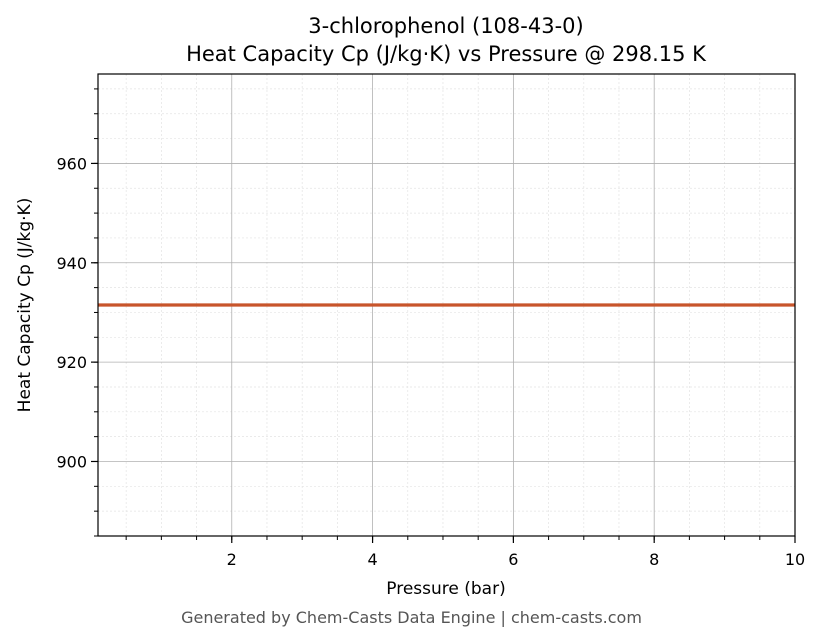 The height and width of the screenshot is (644, 823). I want to click on x-tick-label: 4, so click(372, 559).